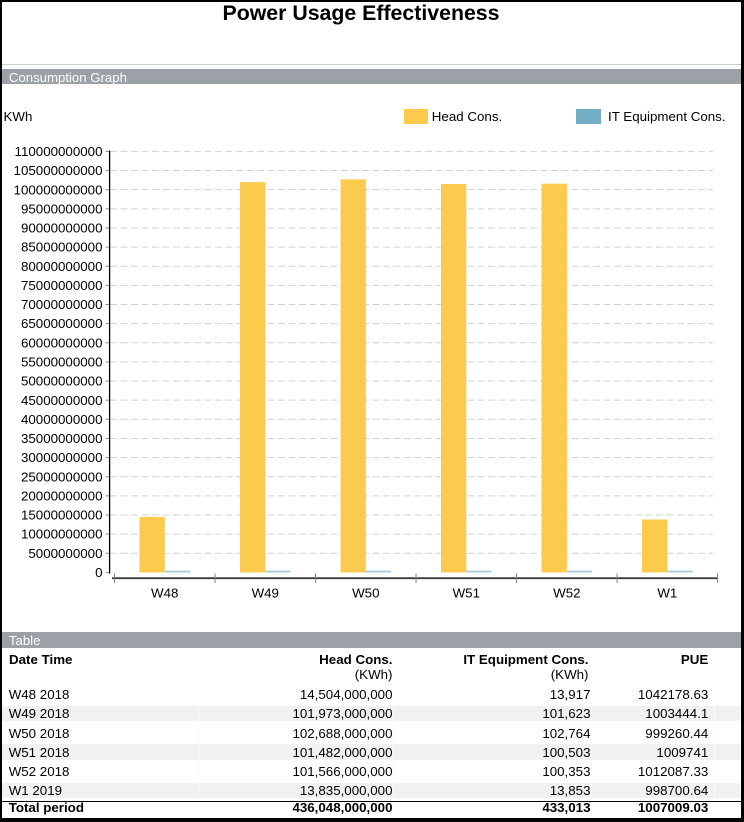 The image size is (744, 822). I want to click on svg-text: W52, so click(566, 592).